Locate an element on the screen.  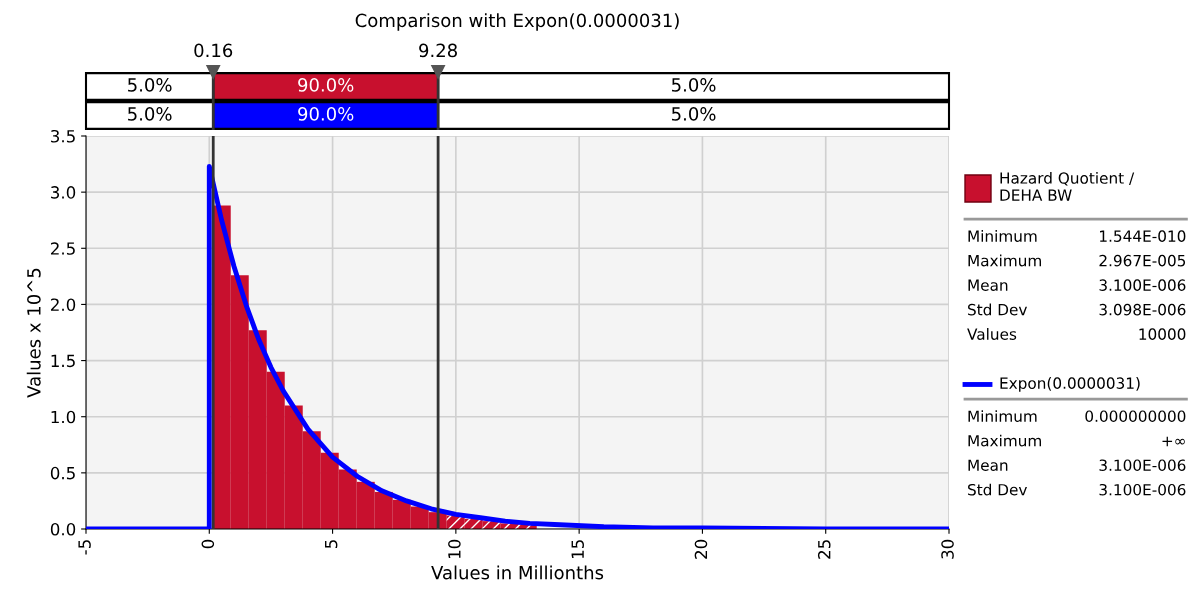
ref-line-label: 9.28 is located at coordinates (438, 50).